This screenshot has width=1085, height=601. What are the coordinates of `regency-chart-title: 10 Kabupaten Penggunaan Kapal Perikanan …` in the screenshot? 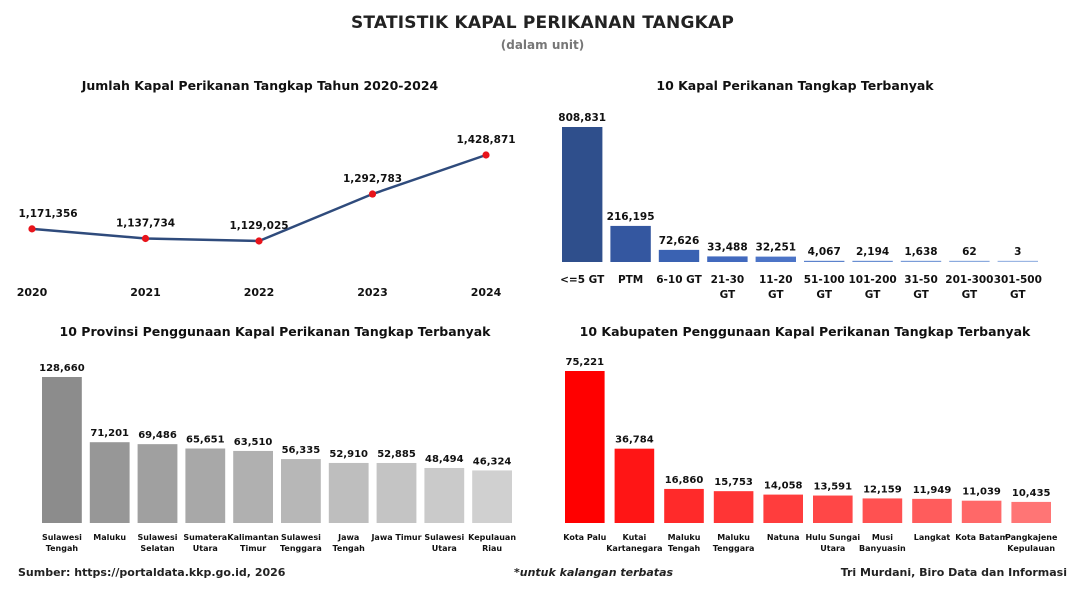 It's located at (805, 331).